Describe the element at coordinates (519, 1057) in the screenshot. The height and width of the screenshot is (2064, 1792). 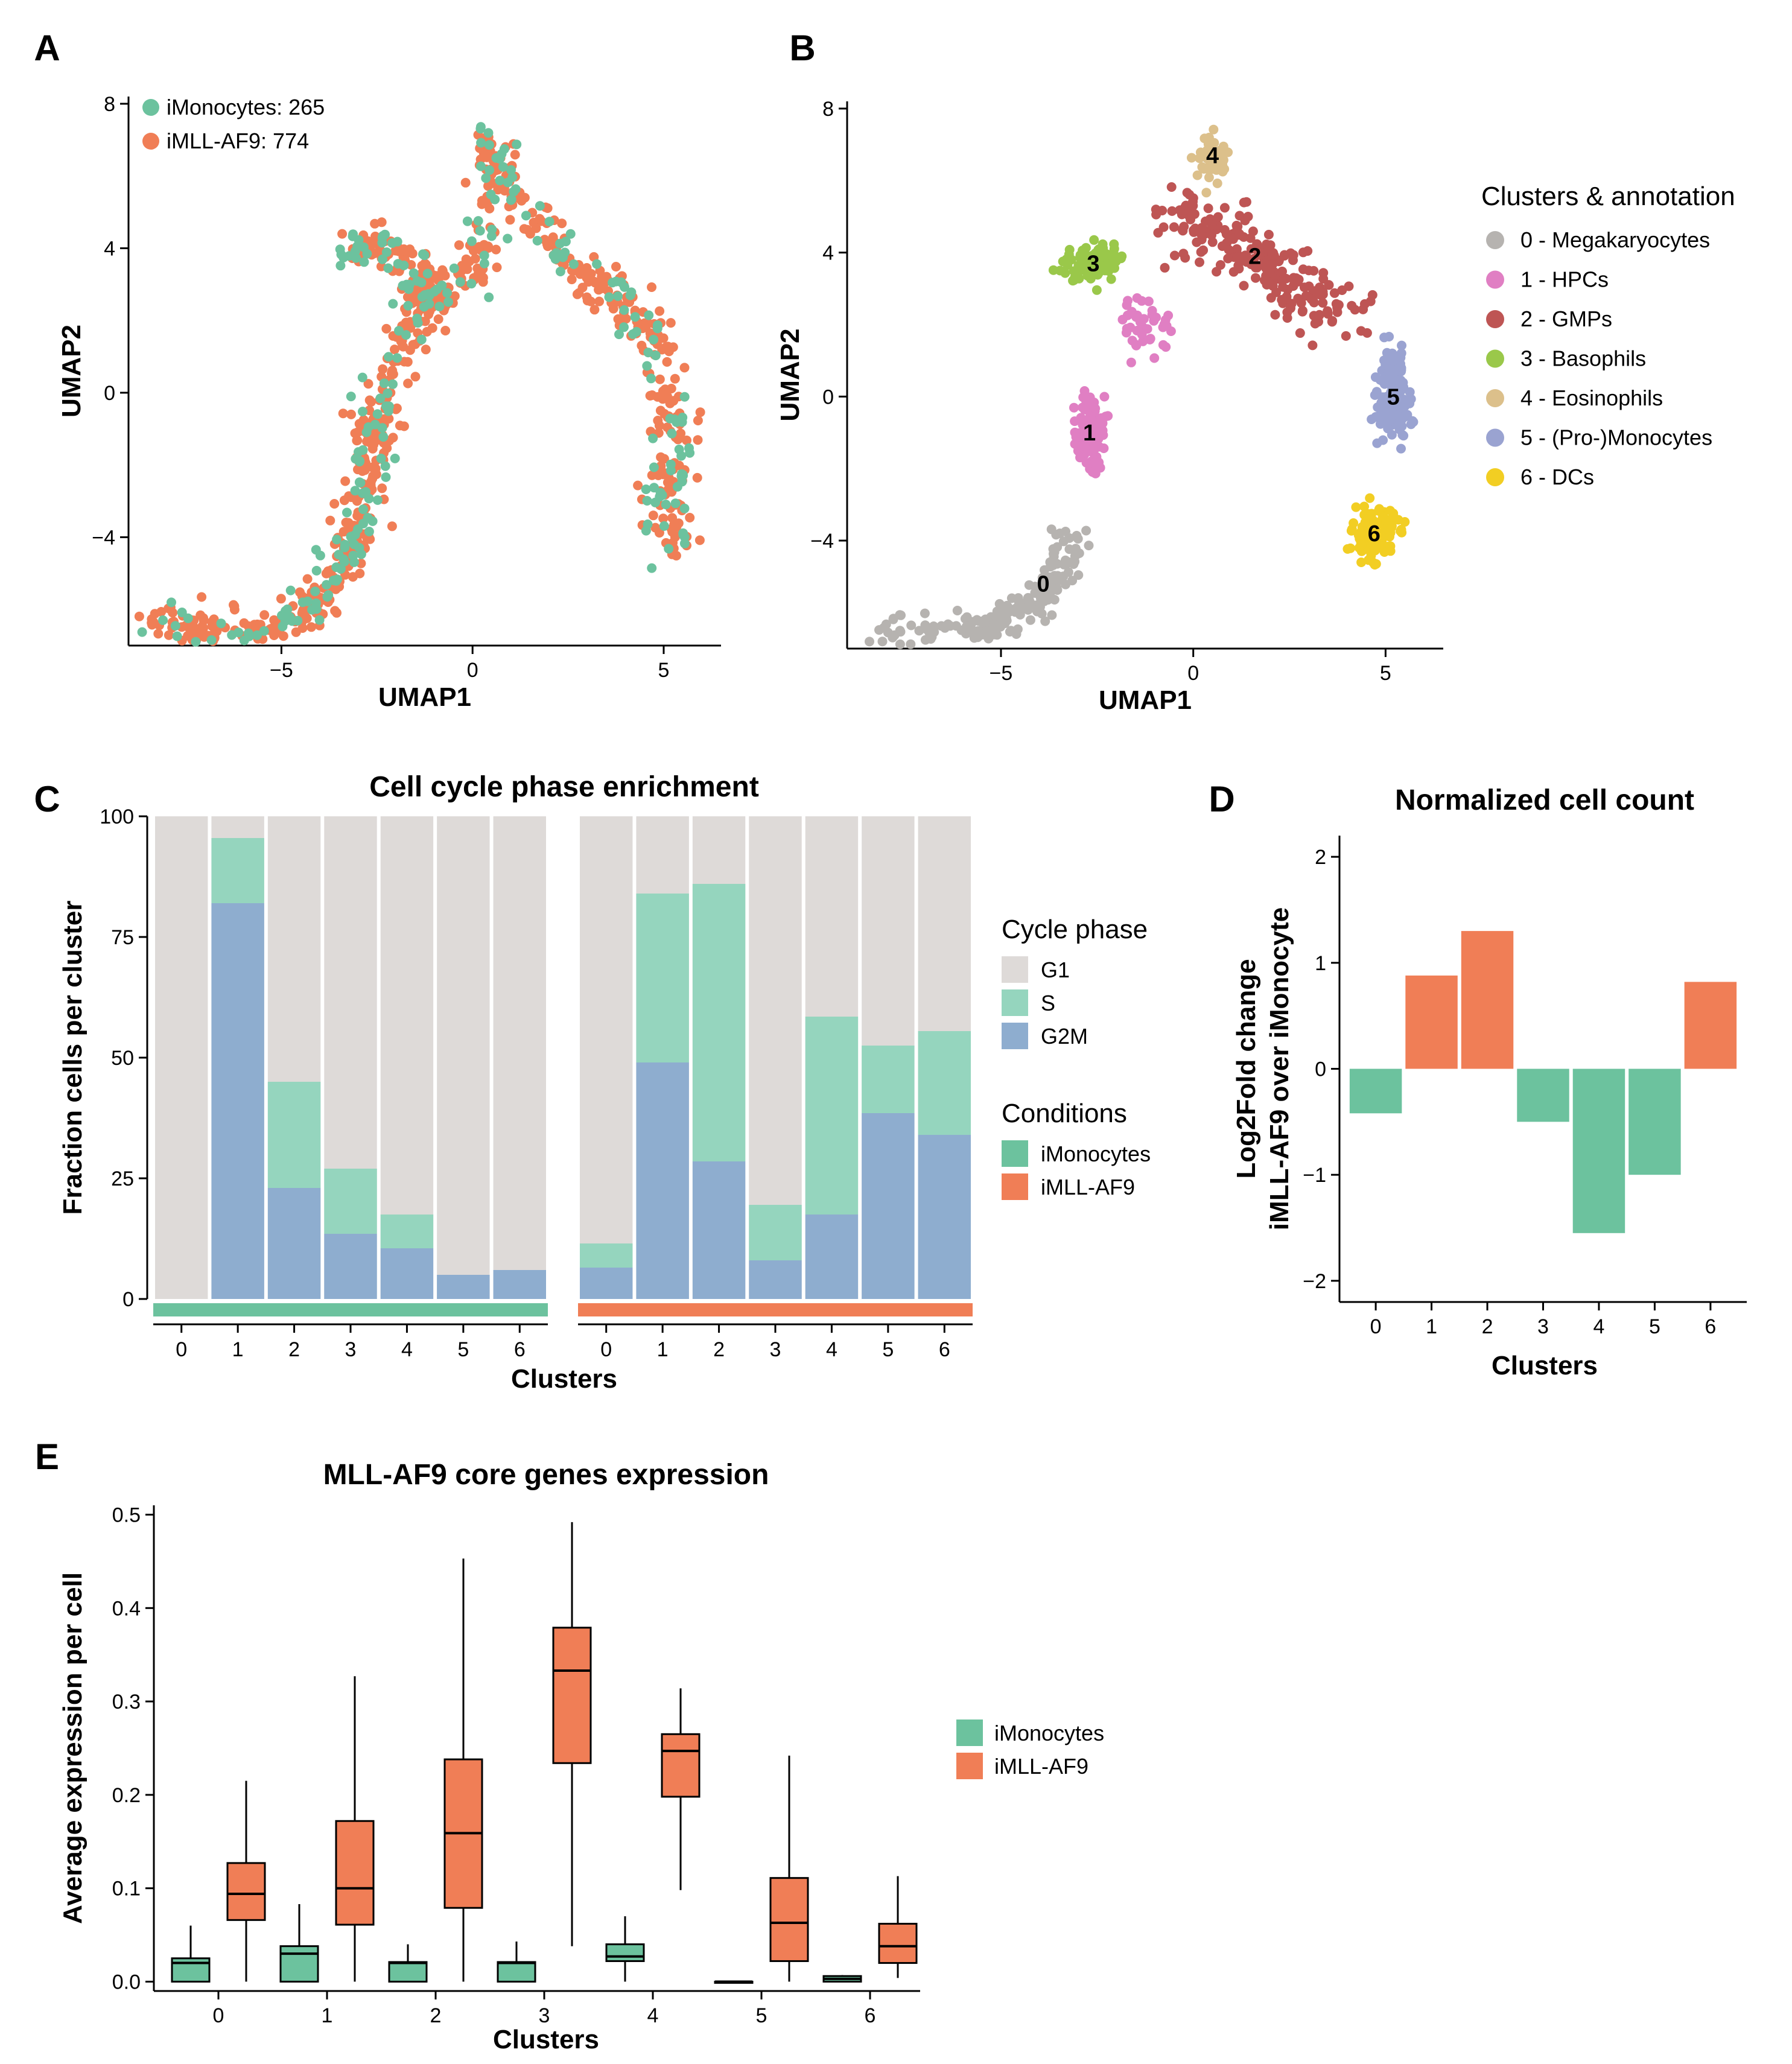
I see `bar-g1` at that location.